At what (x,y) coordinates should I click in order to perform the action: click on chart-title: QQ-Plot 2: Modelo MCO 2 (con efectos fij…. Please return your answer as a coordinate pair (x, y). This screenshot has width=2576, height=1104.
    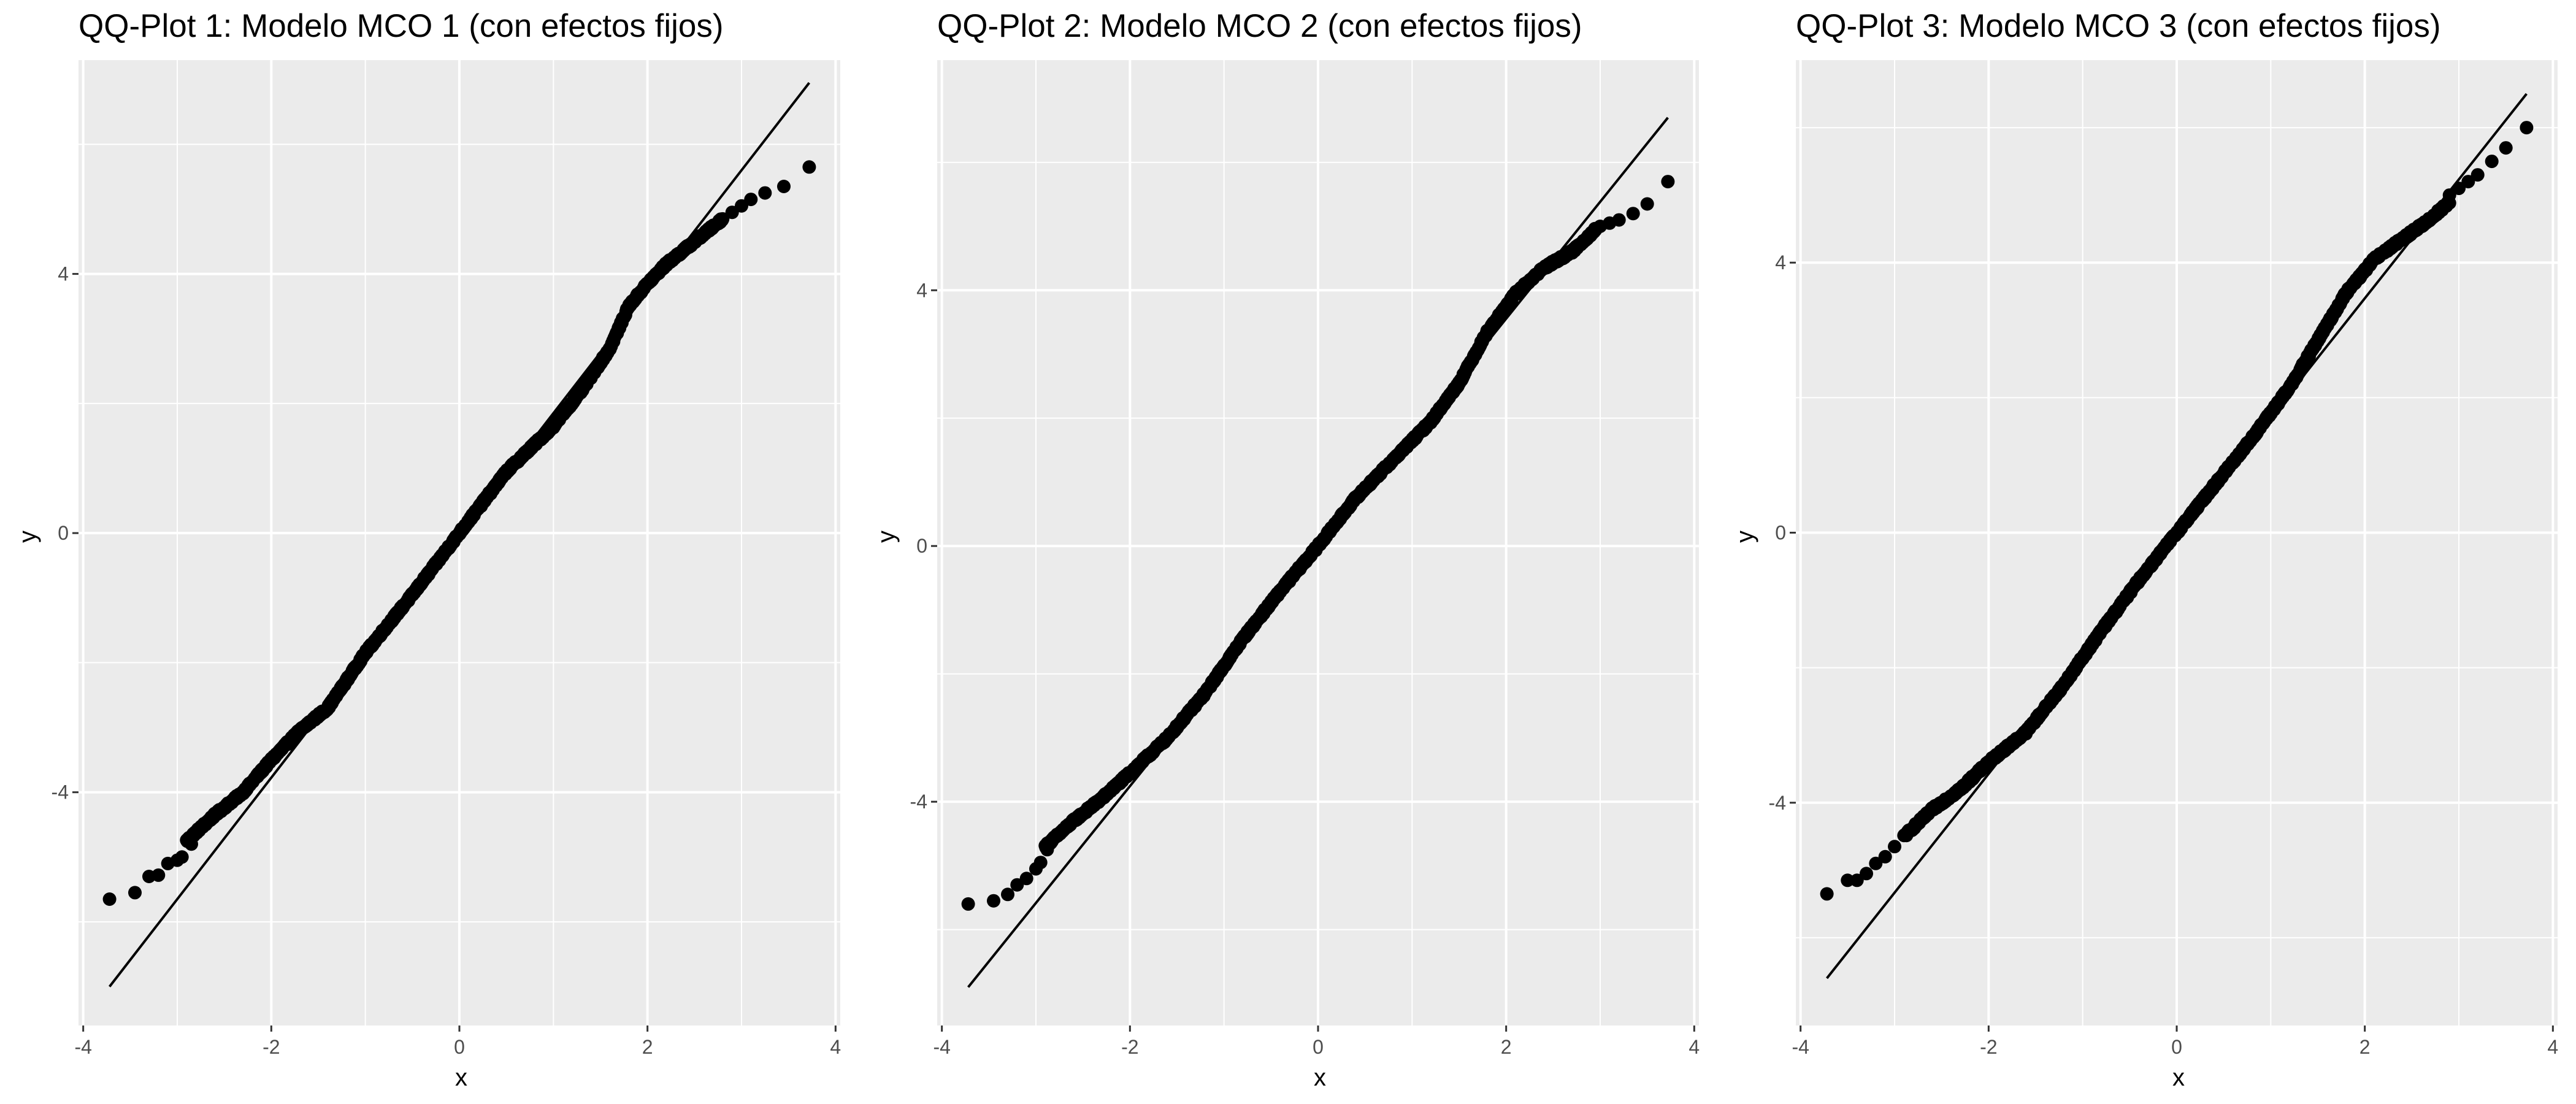
    Looking at the image, I should click on (1259, 26).